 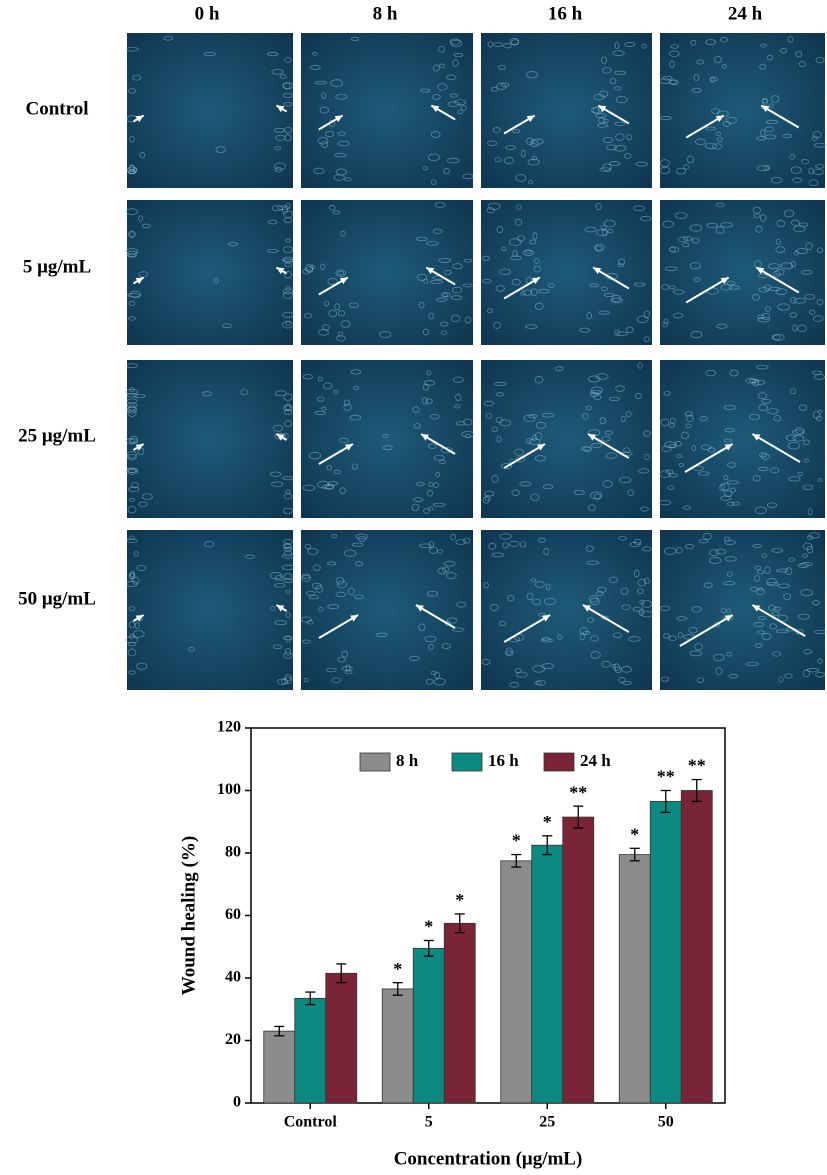 I want to click on bar, so click(x=341, y=1038).